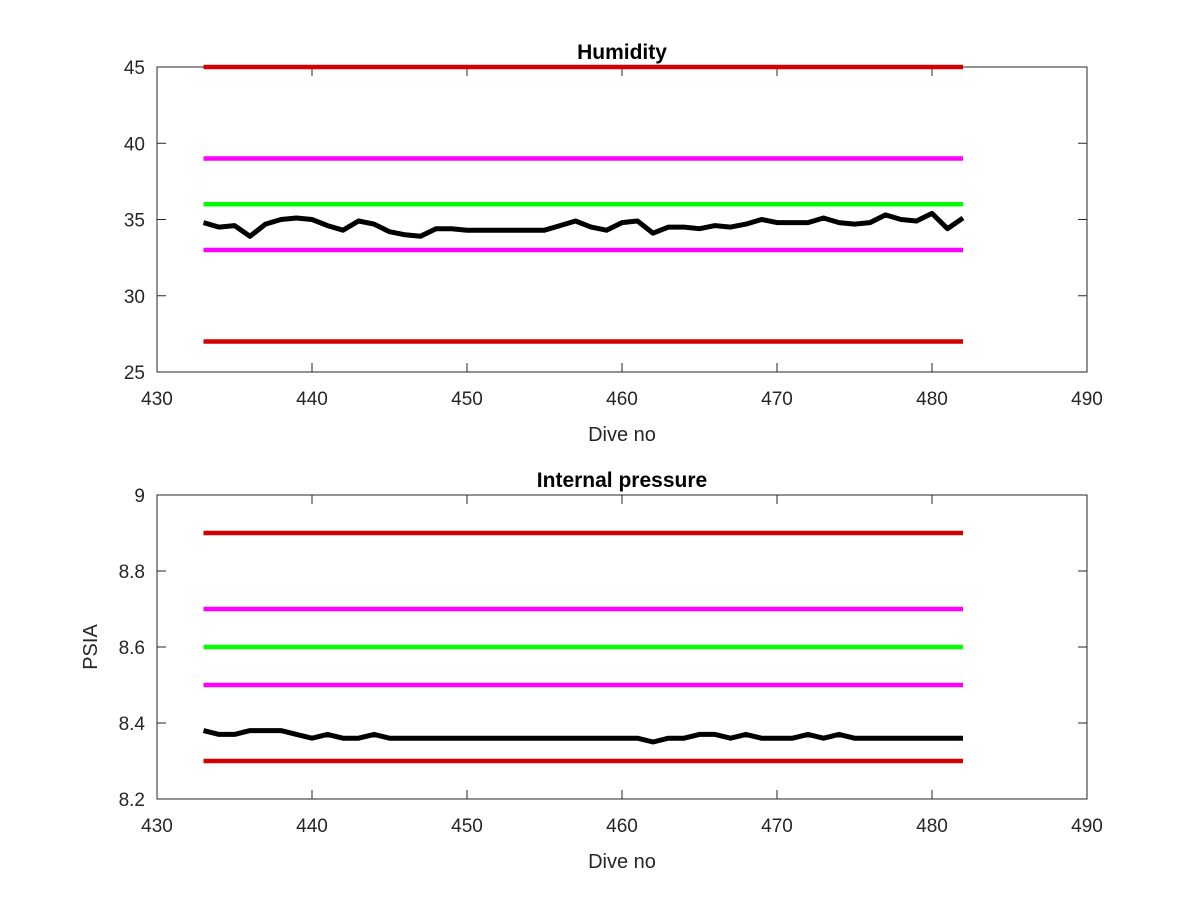 The height and width of the screenshot is (905, 1200). I want to click on humidity-x-tick-label: 470, so click(777, 399).